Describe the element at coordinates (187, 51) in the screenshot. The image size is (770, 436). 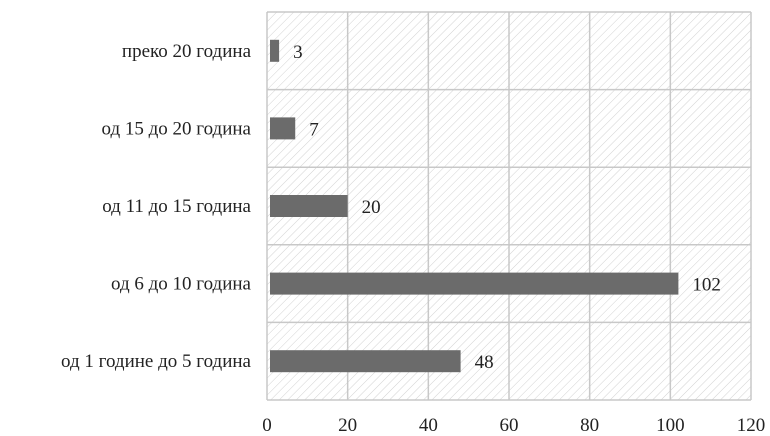
I see `category-label: преко 20 година` at that location.